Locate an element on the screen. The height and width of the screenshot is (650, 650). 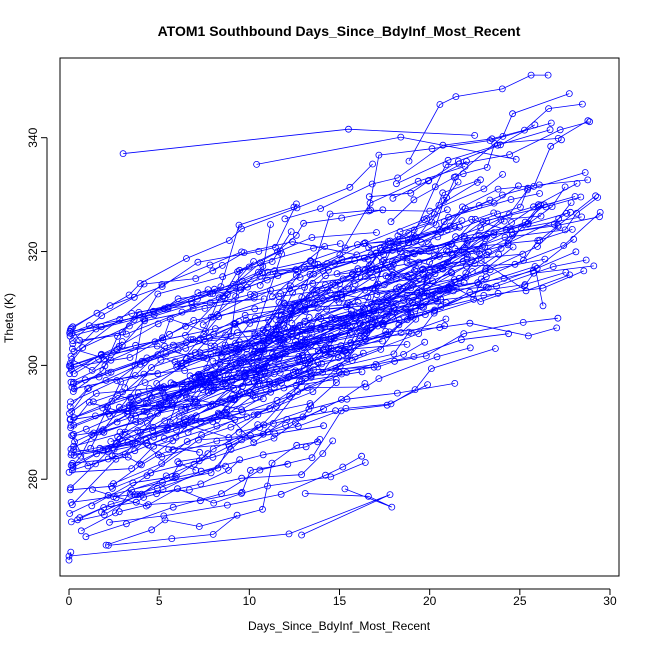
x-tick-label: 10 is located at coordinates (250, 601).